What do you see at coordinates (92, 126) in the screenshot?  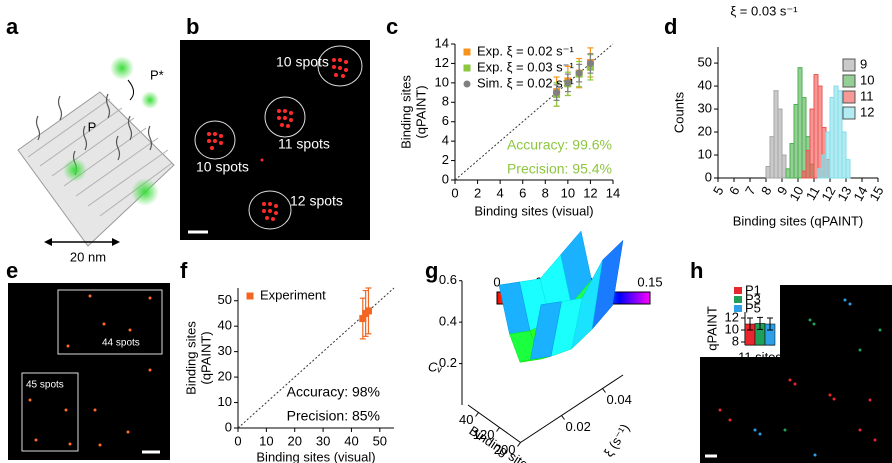 I see `image-label: P` at bounding box center [92, 126].